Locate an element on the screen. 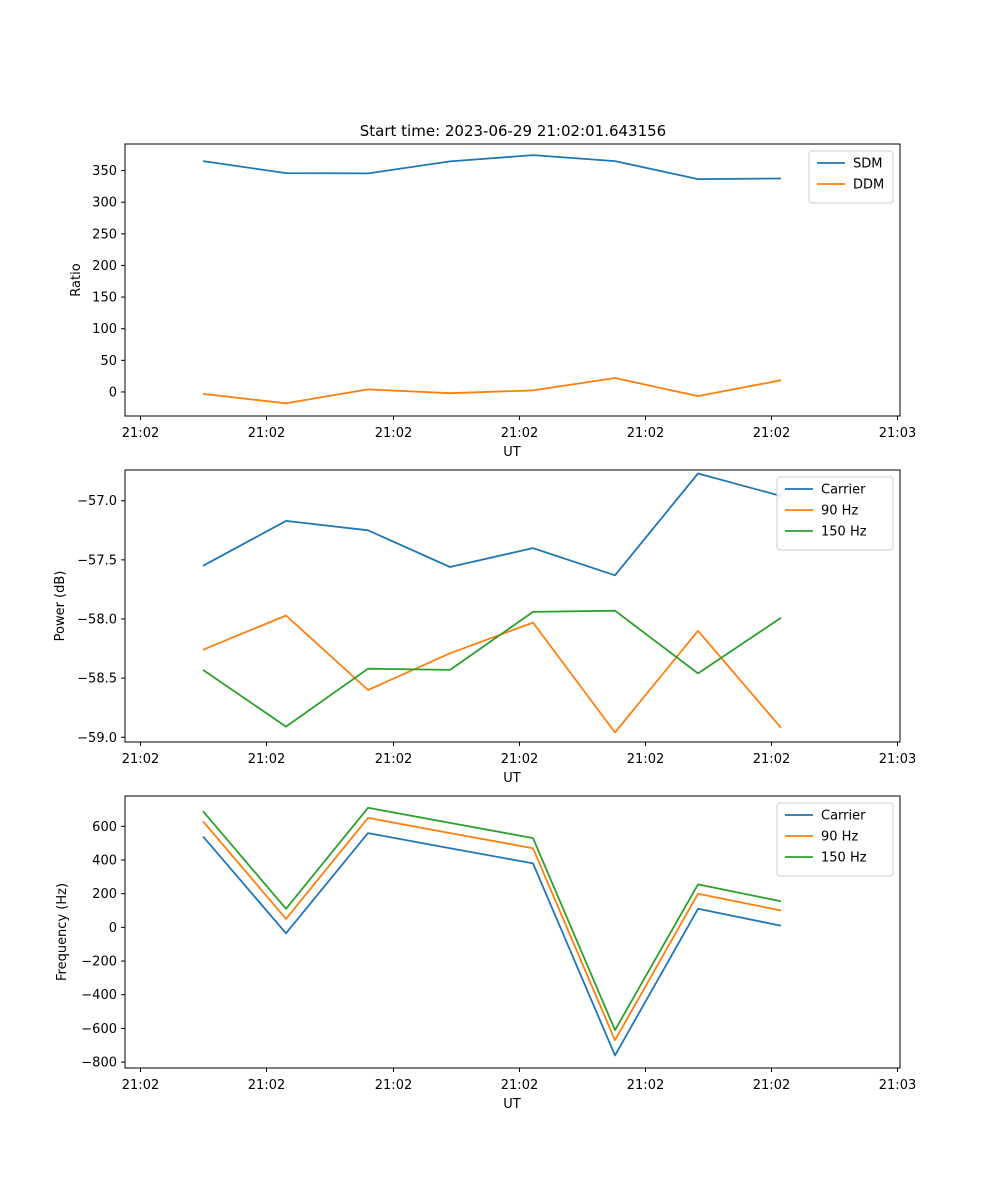 This screenshot has width=1000, height=1200. ratio-panel-ylabel: Ratio is located at coordinates (76, 279).